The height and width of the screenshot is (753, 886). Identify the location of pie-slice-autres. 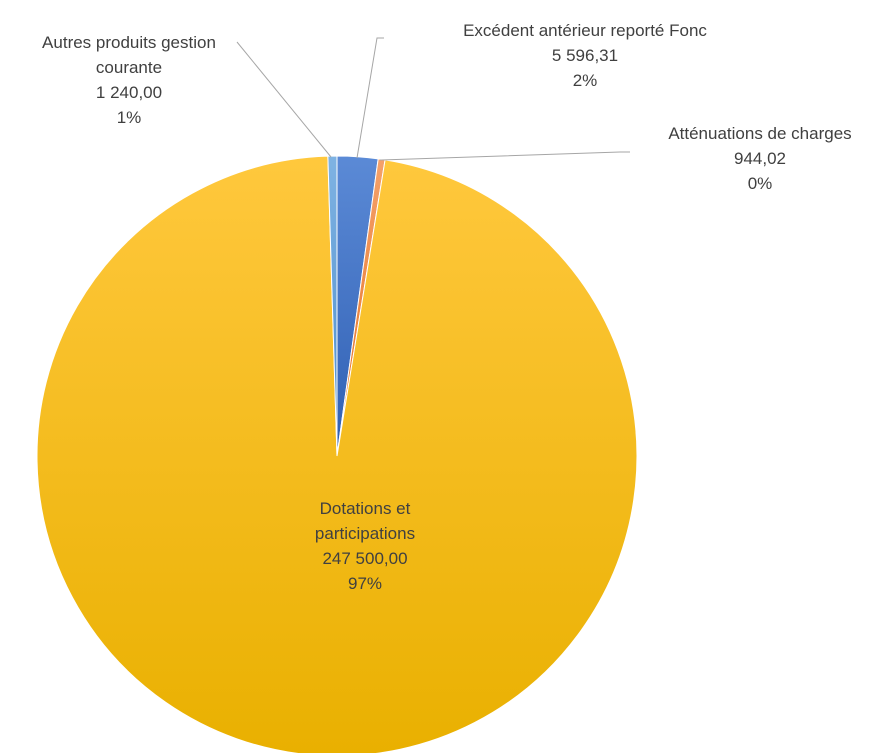
(332, 306).